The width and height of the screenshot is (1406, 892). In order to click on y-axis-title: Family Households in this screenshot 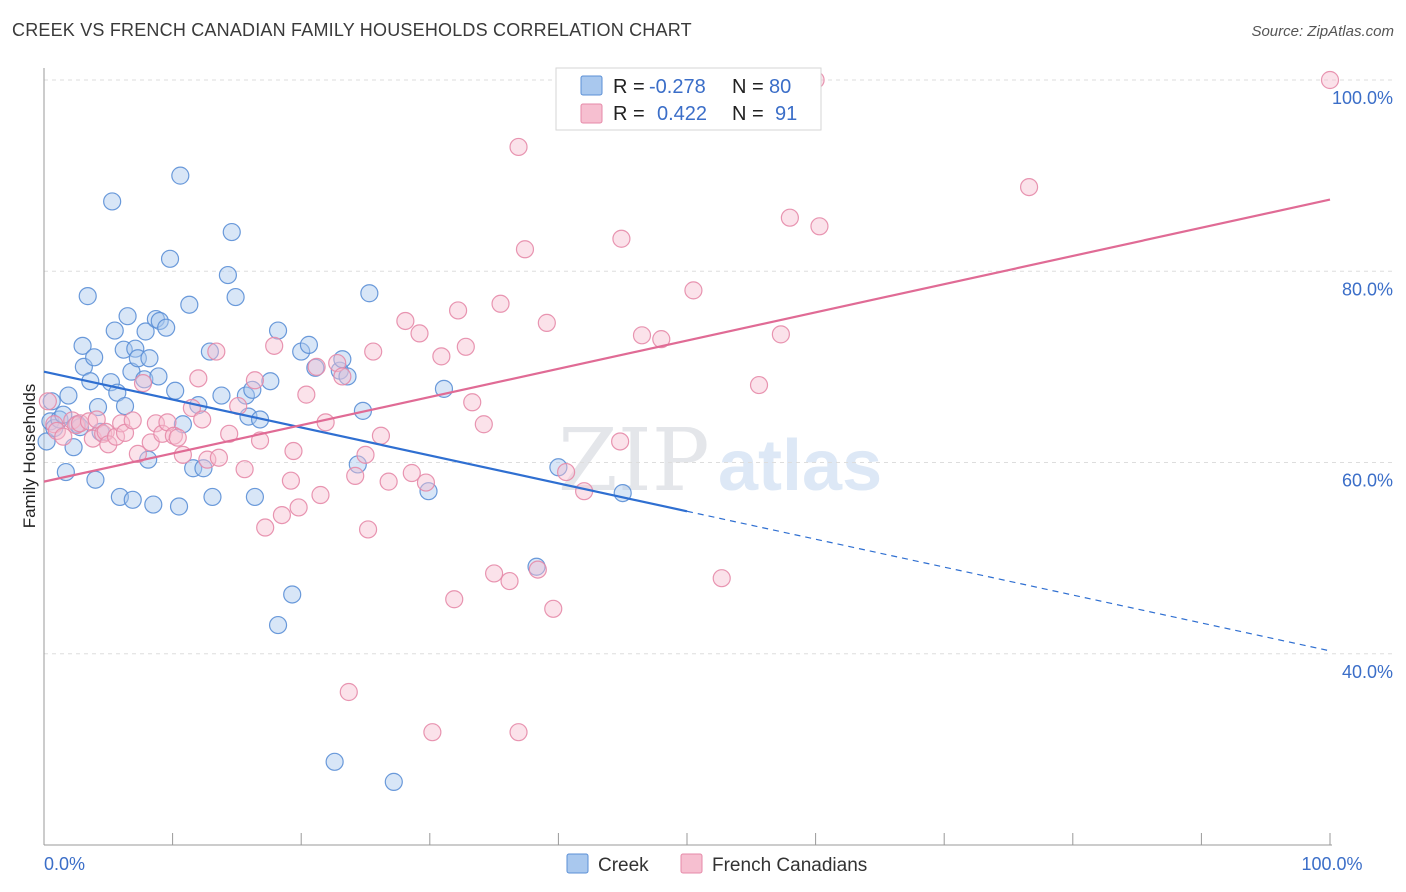, I will do `click(29, 456)`.